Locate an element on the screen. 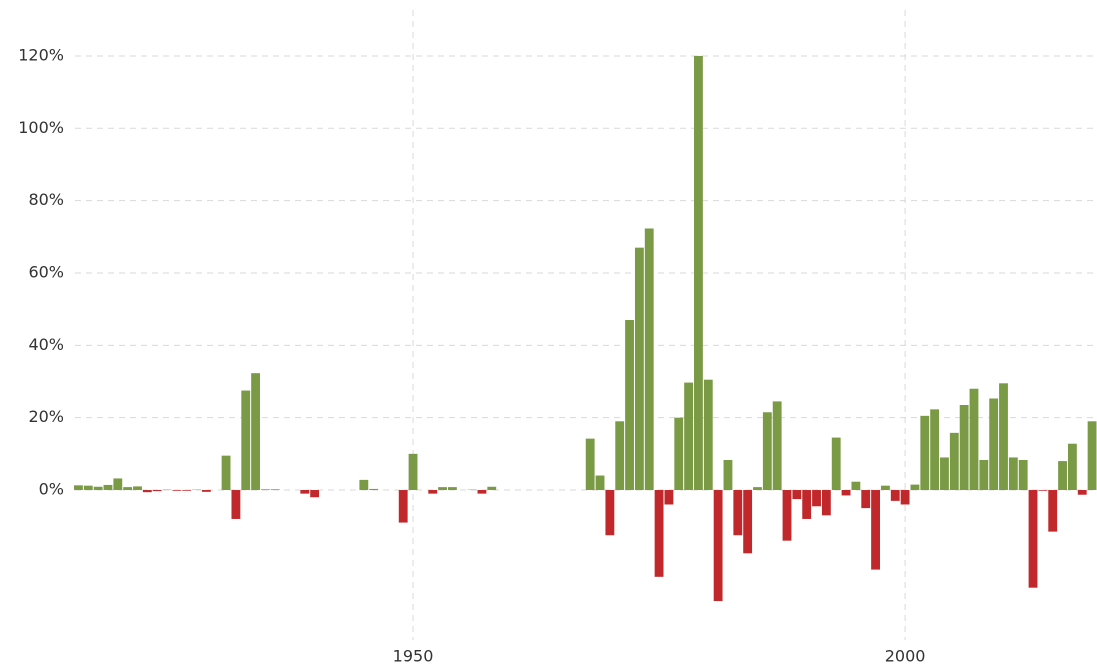 Image resolution: width=1097 pixels, height=664 pixels. y-tick-label: 0% is located at coordinates (51, 489).